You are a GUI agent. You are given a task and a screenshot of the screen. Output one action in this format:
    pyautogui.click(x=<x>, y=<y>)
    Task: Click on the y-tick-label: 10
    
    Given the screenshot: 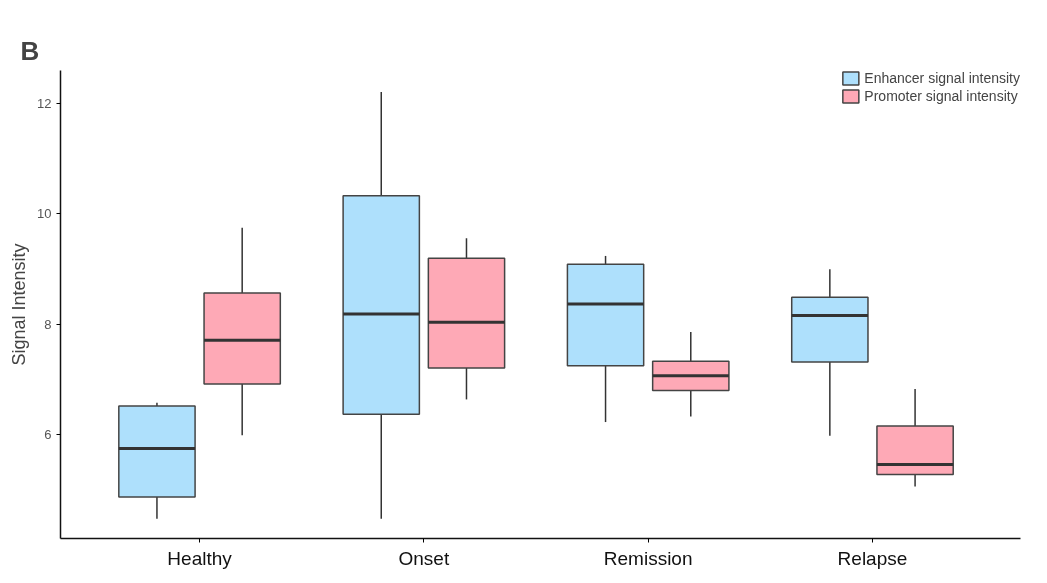 What is the action you would take?
    pyautogui.click(x=44, y=214)
    